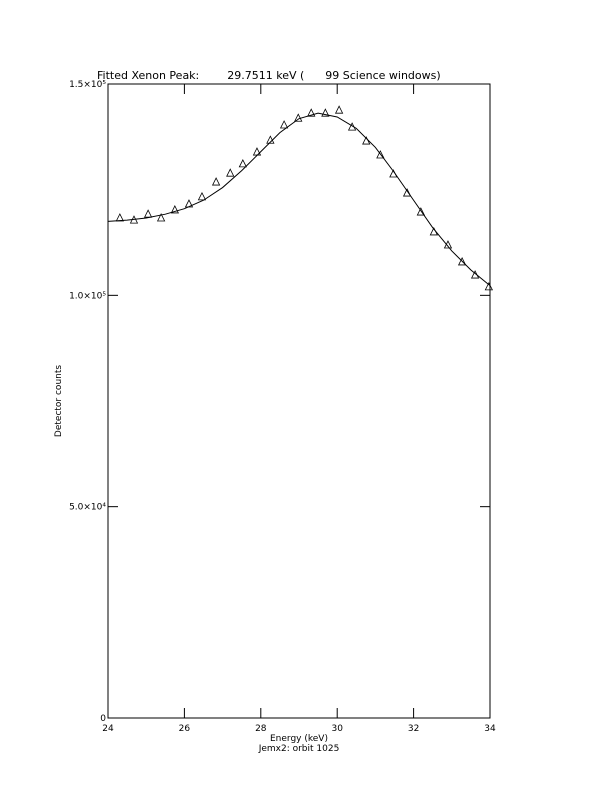  What do you see at coordinates (87, 296) in the screenshot?
I see `y-tick-label: 1.0×10⁵` at bounding box center [87, 296].